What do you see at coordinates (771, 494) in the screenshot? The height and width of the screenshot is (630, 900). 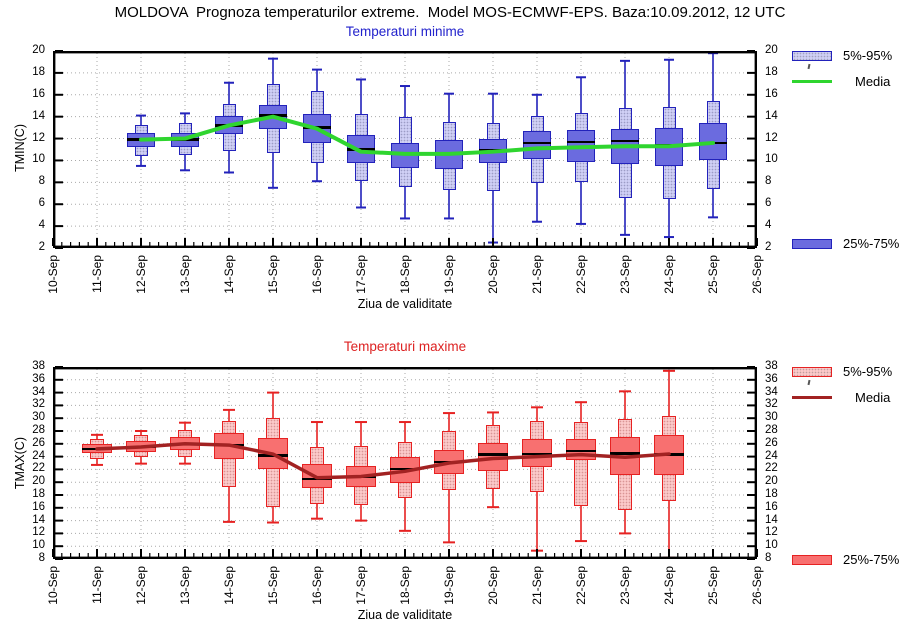 I see `tmax-ytick-label-right: 18` at bounding box center [771, 494].